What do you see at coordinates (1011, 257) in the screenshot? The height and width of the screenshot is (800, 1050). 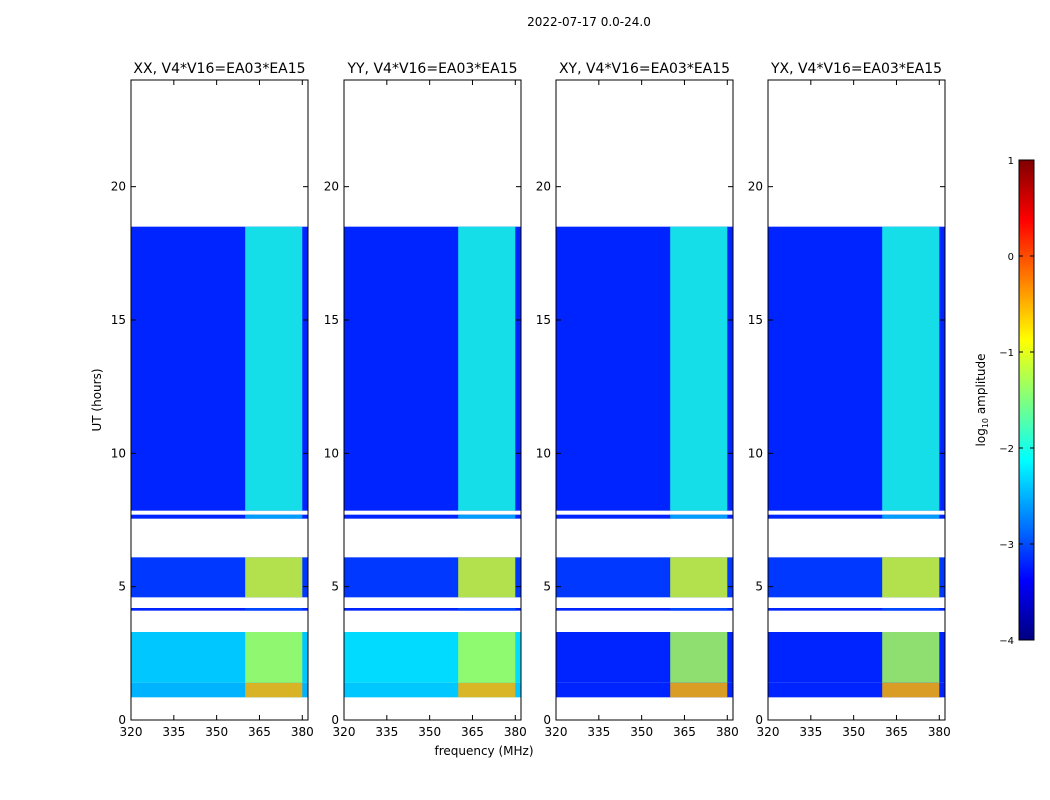 I see `colorbar-tick-label: 0` at bounding box center [1011, 257].